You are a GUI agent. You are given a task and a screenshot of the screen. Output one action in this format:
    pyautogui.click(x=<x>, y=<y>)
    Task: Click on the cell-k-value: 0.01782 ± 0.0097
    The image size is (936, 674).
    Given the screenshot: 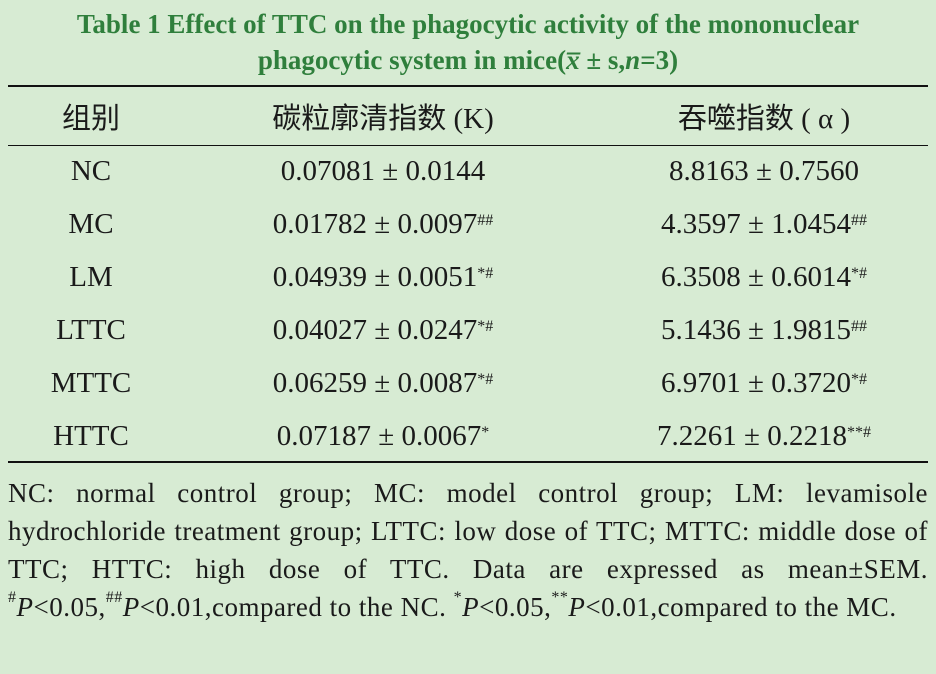 What is the action you would take?
    pyautogui.click(x=375, y=224)
    